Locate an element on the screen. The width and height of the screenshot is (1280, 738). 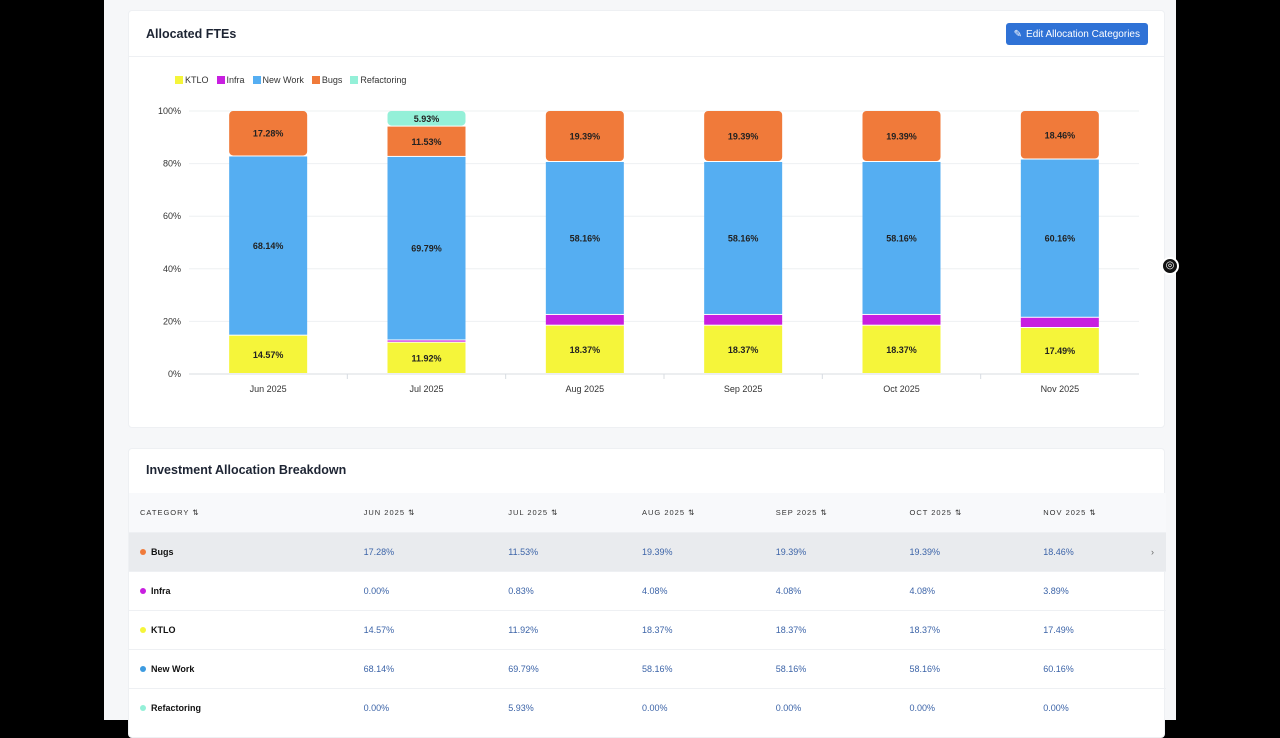
value-cell: 69.79% is located at coordinates (564, 668).